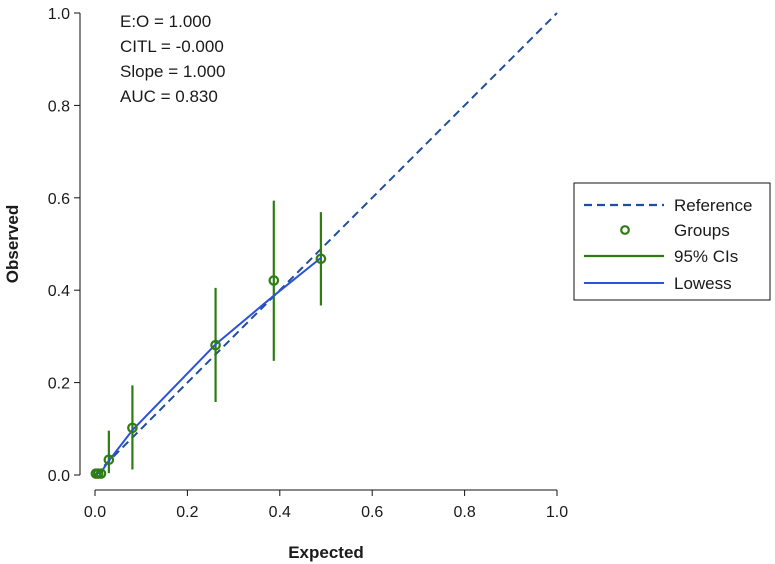 Image resolution: width=775 pixels, height=564 pixels. Describe the element at coordinates (372, 512) in the screenshot. I see `x-tick-label: 0.6` at that location.